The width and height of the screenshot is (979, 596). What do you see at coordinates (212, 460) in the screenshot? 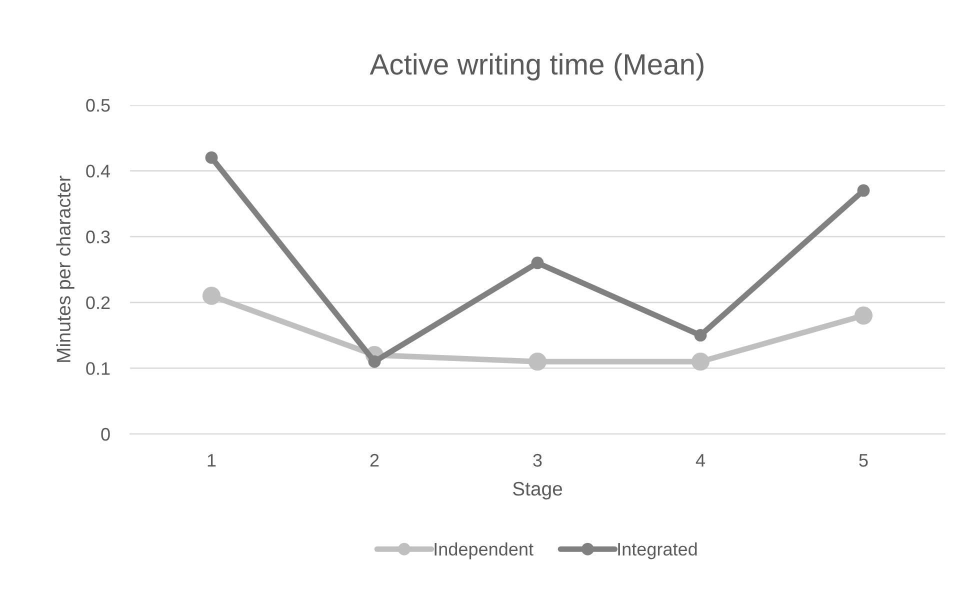
I see `x-tick-label: 1` at bounding box center [212, 460].